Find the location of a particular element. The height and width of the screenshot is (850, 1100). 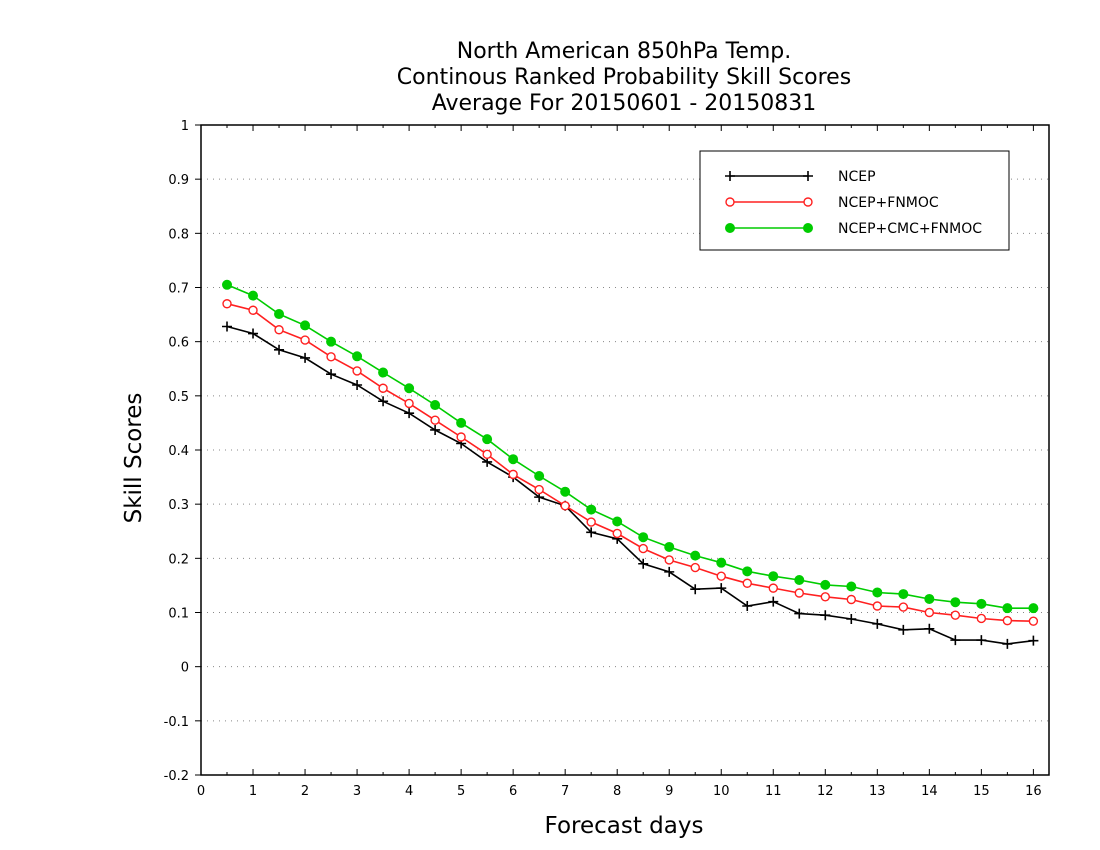

x-tick-label: 9 is located at coordinates (669, 791).